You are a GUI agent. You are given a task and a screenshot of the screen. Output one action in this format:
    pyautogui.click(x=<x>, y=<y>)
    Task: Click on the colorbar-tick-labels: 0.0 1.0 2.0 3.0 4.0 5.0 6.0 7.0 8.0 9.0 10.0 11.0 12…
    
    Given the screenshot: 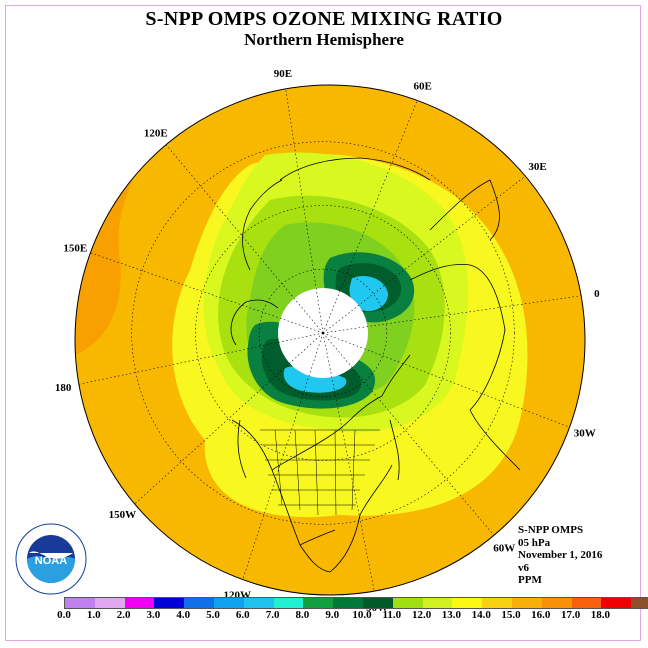 What is the action you would take?
    pyautogui.click(x=324, y=616)
    